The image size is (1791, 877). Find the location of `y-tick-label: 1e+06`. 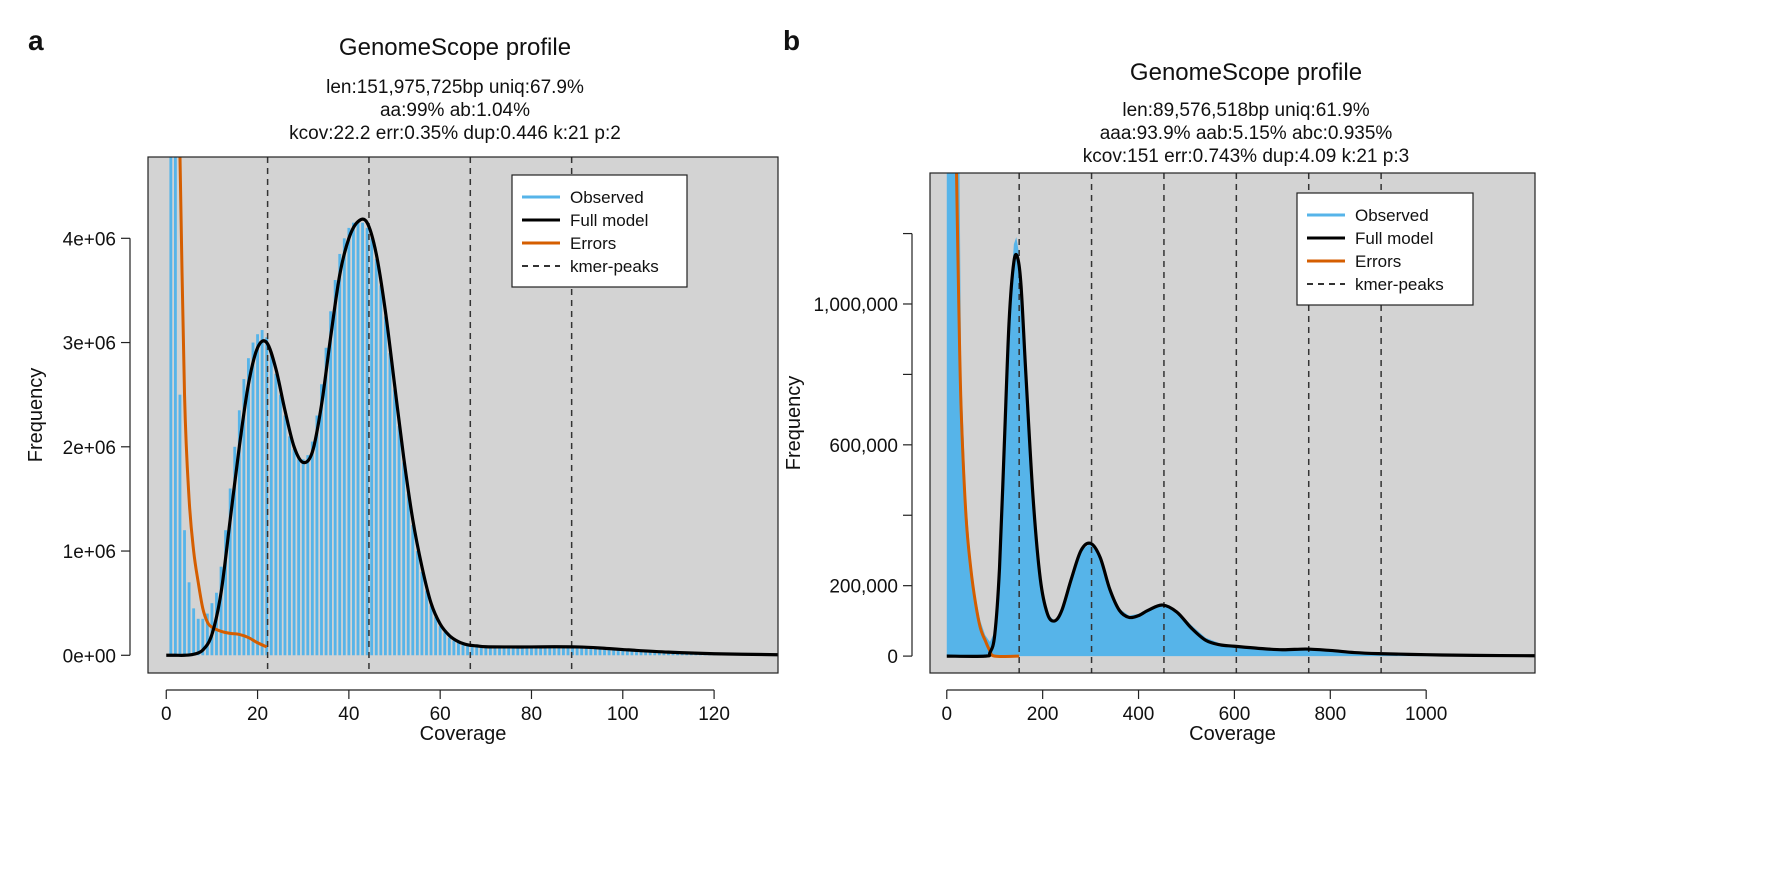

y-tick-label: 1e+06 is located at coordinates (89, 552).